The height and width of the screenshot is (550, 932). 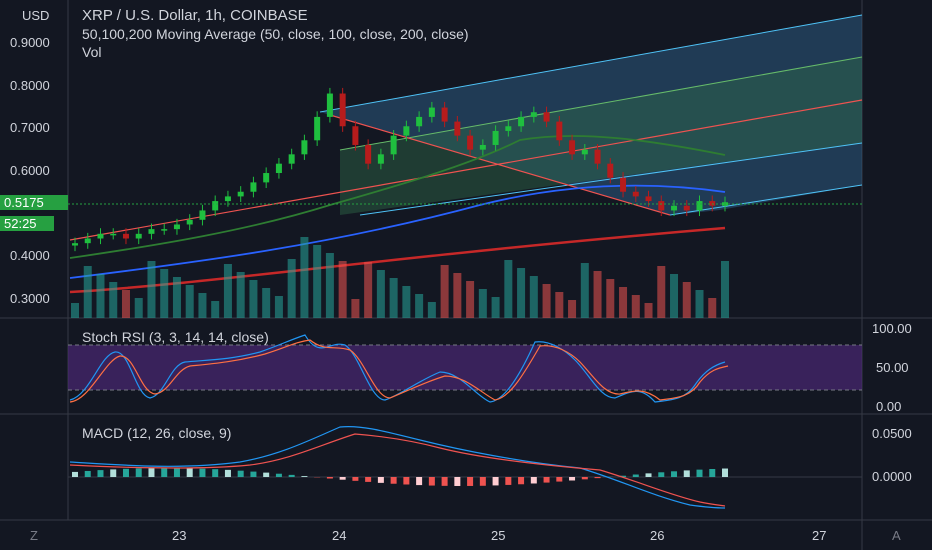 What do you see at coordinates (175, 337) in the screenshot?
I see `stoch-label: Stoch RSI (3, 3, 14, 14, close)` at bounding box center [175, 337].